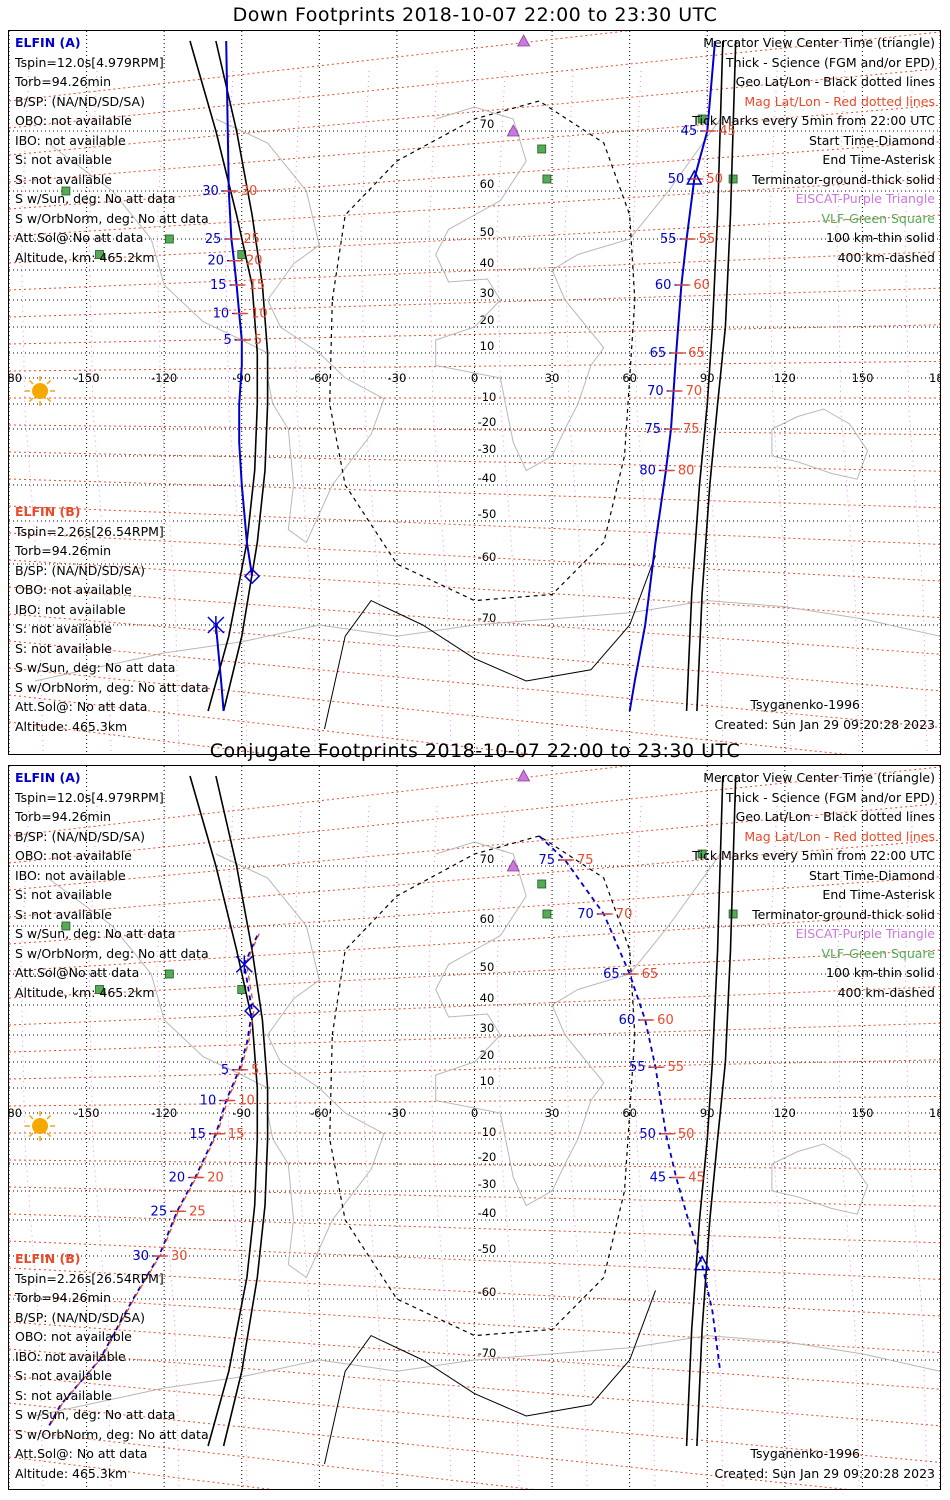  I want to click on elfin-b-line: Tspin=2.26s[26.54RPM], so click(89, 1278).